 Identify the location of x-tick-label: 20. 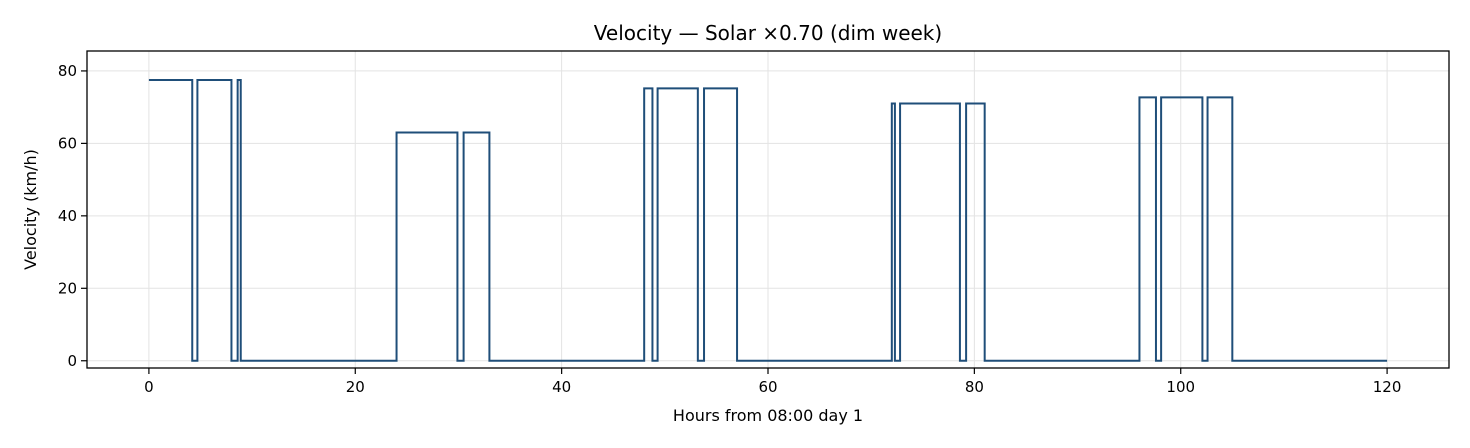
(355, 387).